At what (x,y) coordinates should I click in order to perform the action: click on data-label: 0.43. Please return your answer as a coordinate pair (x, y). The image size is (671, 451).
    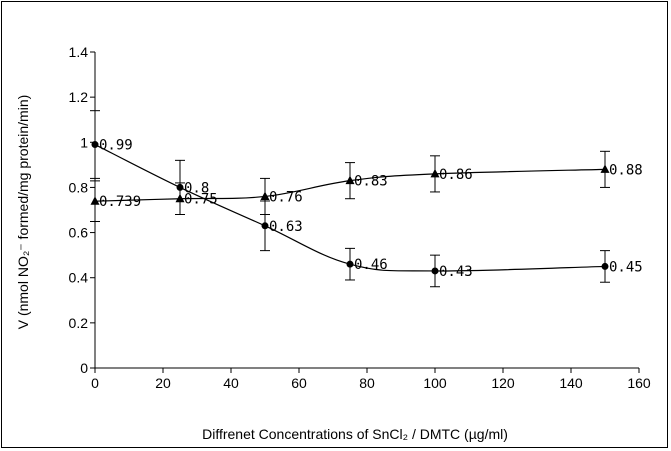
    Looking at the image, I should click on (456, 272).